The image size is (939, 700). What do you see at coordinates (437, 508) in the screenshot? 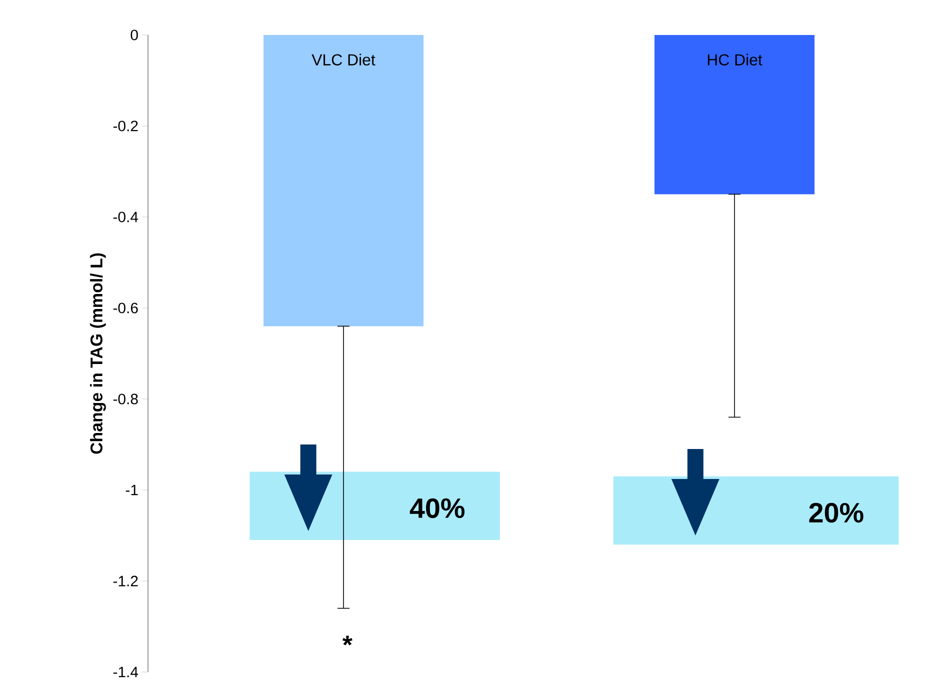
I see `annotation: 40%` at bounding box center [437, 508].